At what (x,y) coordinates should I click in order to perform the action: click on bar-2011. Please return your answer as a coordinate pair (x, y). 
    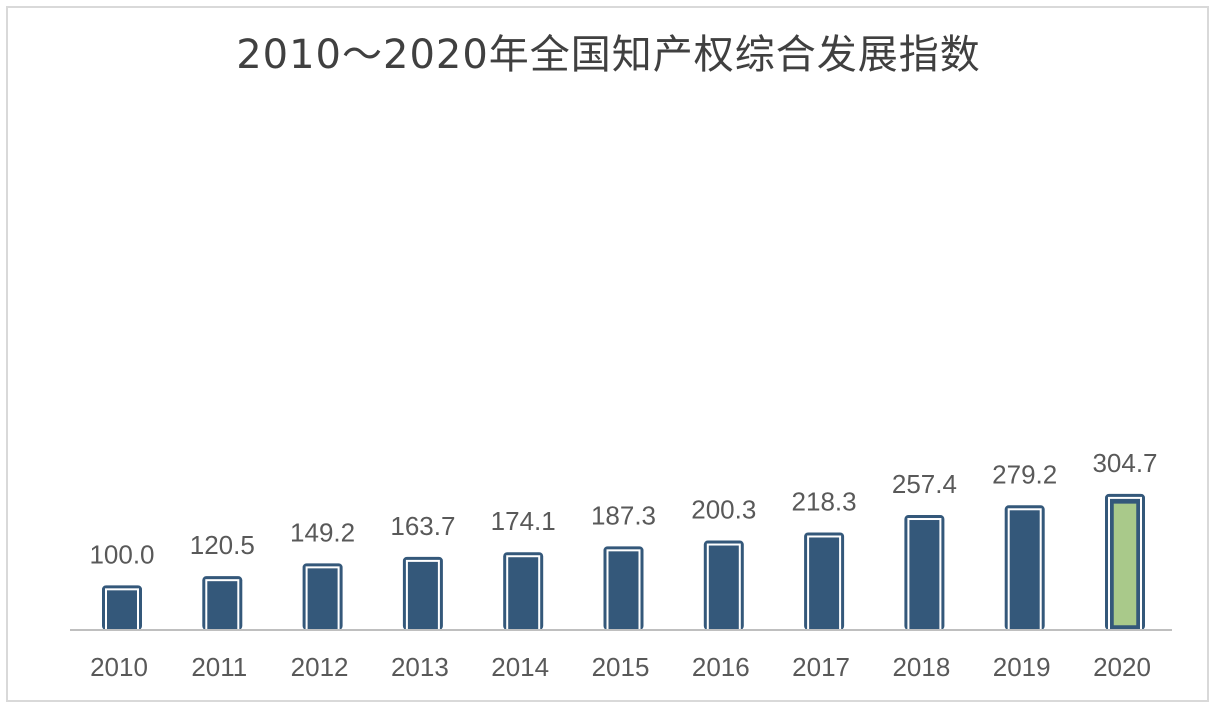
    Looking at the image, I should click on (222, 603).